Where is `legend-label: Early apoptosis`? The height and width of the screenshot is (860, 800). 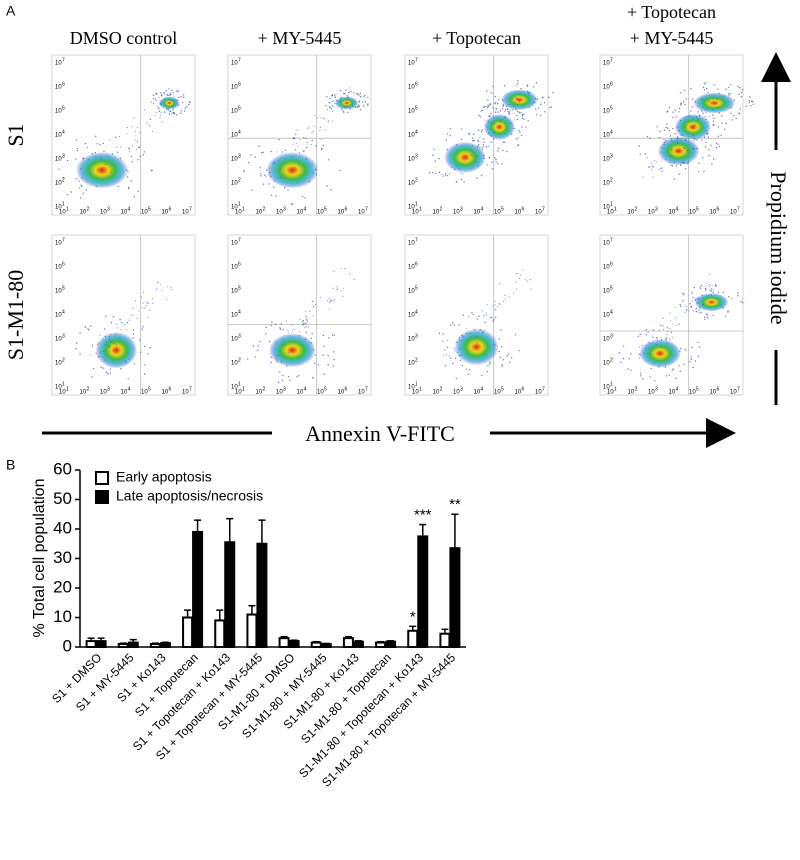 legend-label: Early apoptosis is located at coordinates (164, 477).